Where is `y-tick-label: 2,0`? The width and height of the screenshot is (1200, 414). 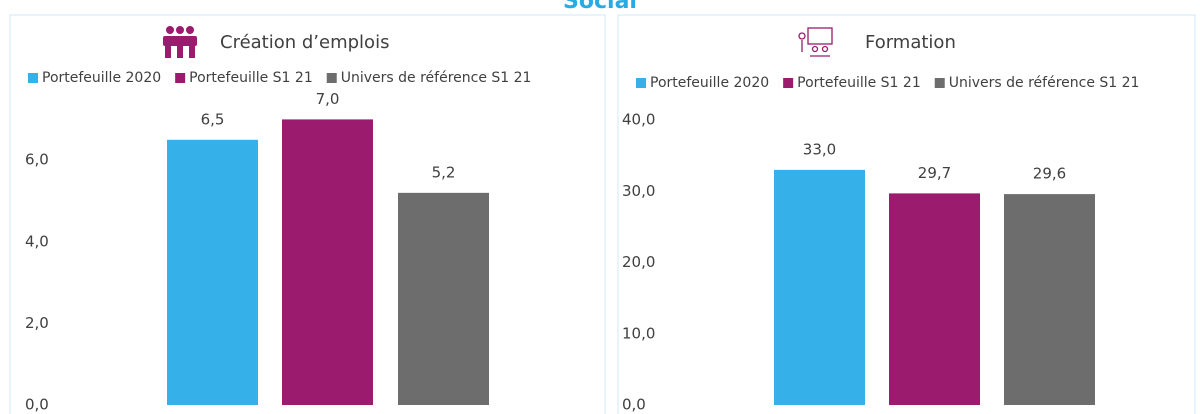 y-tick-label: 2,0 is located at coordinates (37, 323).